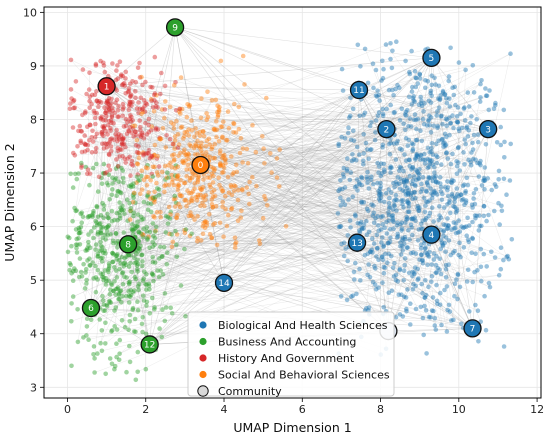 This screenshot has height=438, width=550. I want to click on legend-label-social: Social And Behavioral Sciences, so click(304, 375).